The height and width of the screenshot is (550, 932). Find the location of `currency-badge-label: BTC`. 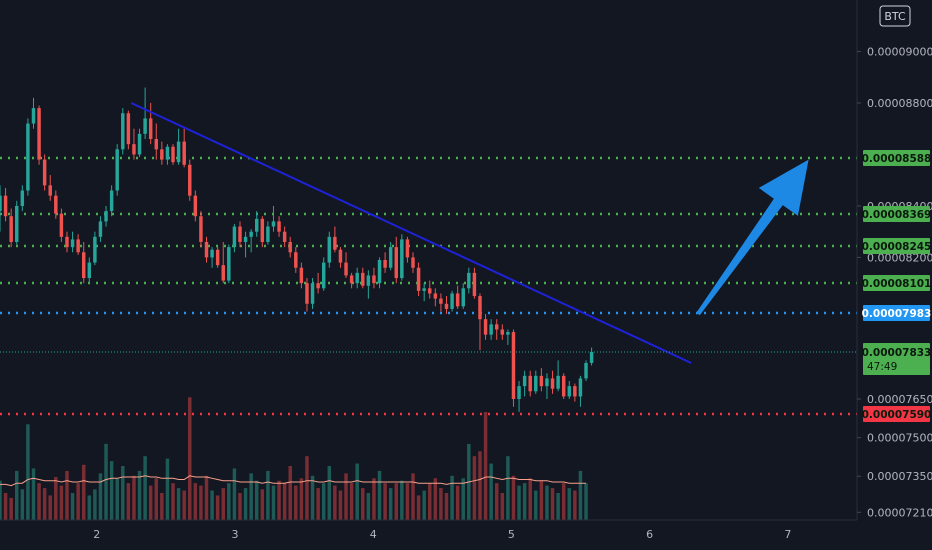

currency-badge-label: BTC is located at coordinates (895, 16).